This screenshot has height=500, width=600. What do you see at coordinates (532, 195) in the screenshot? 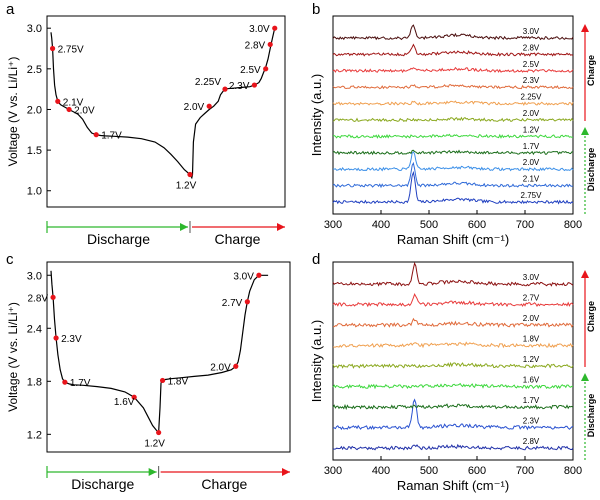
I see `raman-spectrum-label: 2.75V` at bounding box center [532, 195].